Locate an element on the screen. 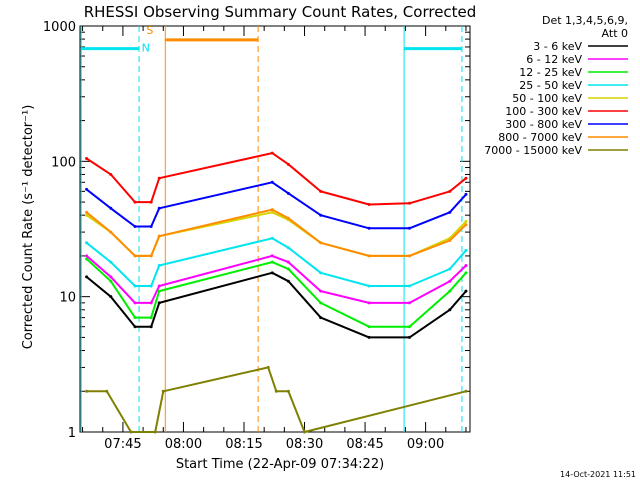  x-tick-label: 08:45 is located at coordinates (364, 444).